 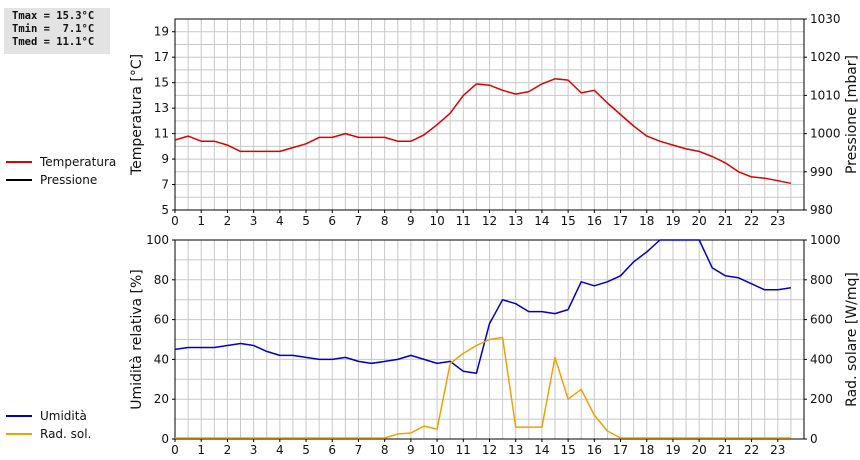 What do you see at coordinates (63, 416) in the screenshot?
I see `legend-label-umidita: Umidità` at bounding box center [63, 416].